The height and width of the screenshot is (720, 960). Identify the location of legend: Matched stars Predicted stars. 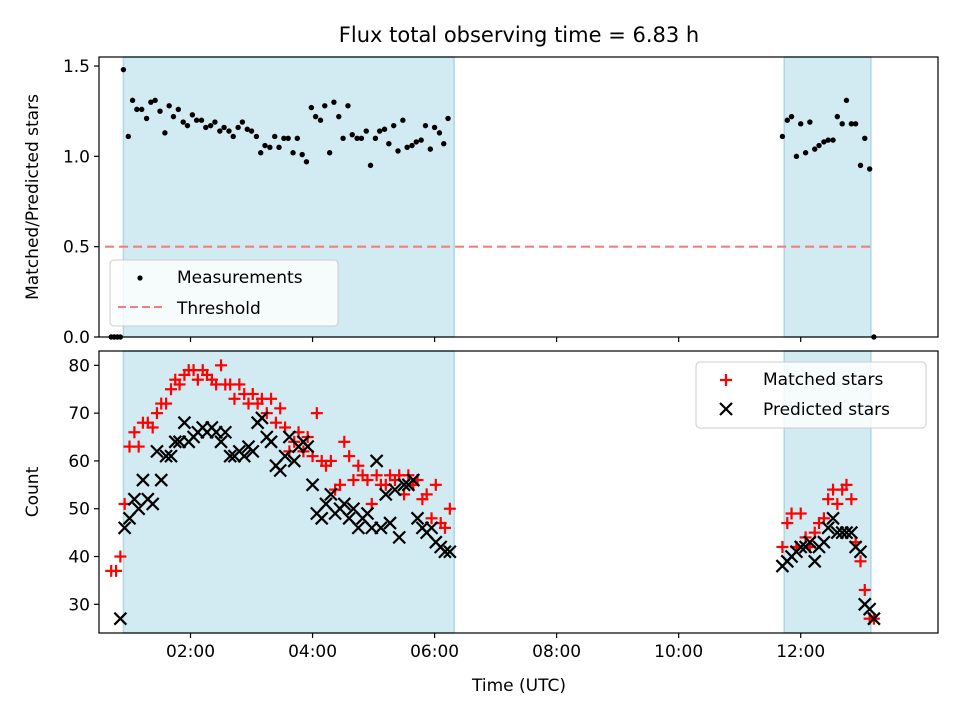
(811, 395).